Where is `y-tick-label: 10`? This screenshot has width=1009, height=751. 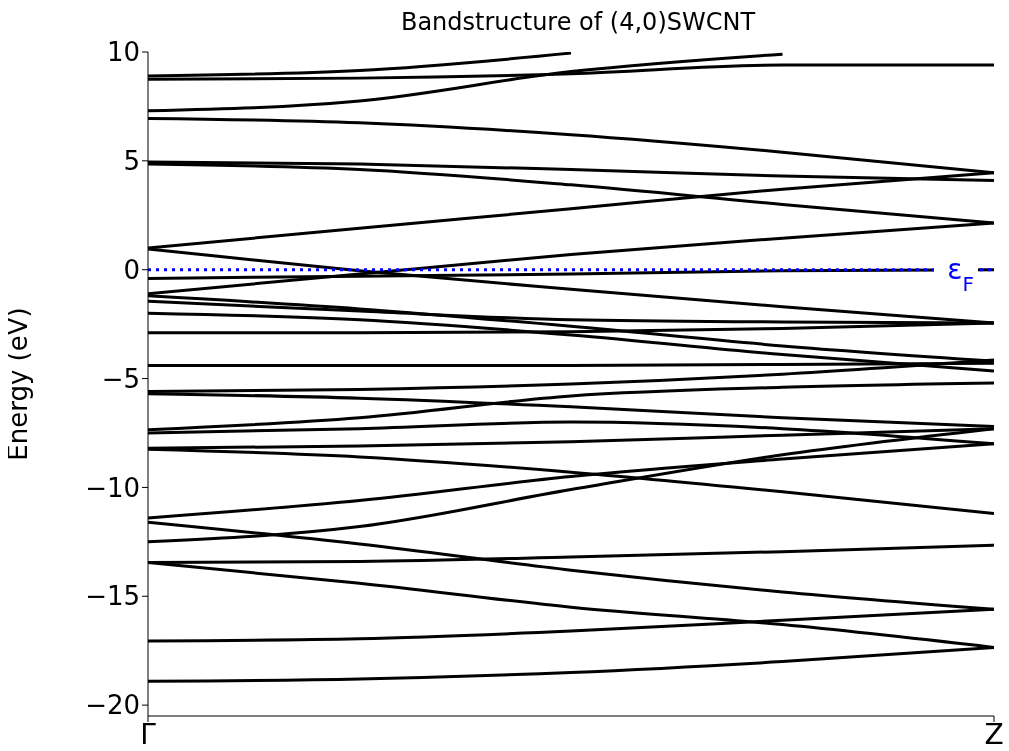 y-tick-label: 10 is located at coordinates (123, 52).